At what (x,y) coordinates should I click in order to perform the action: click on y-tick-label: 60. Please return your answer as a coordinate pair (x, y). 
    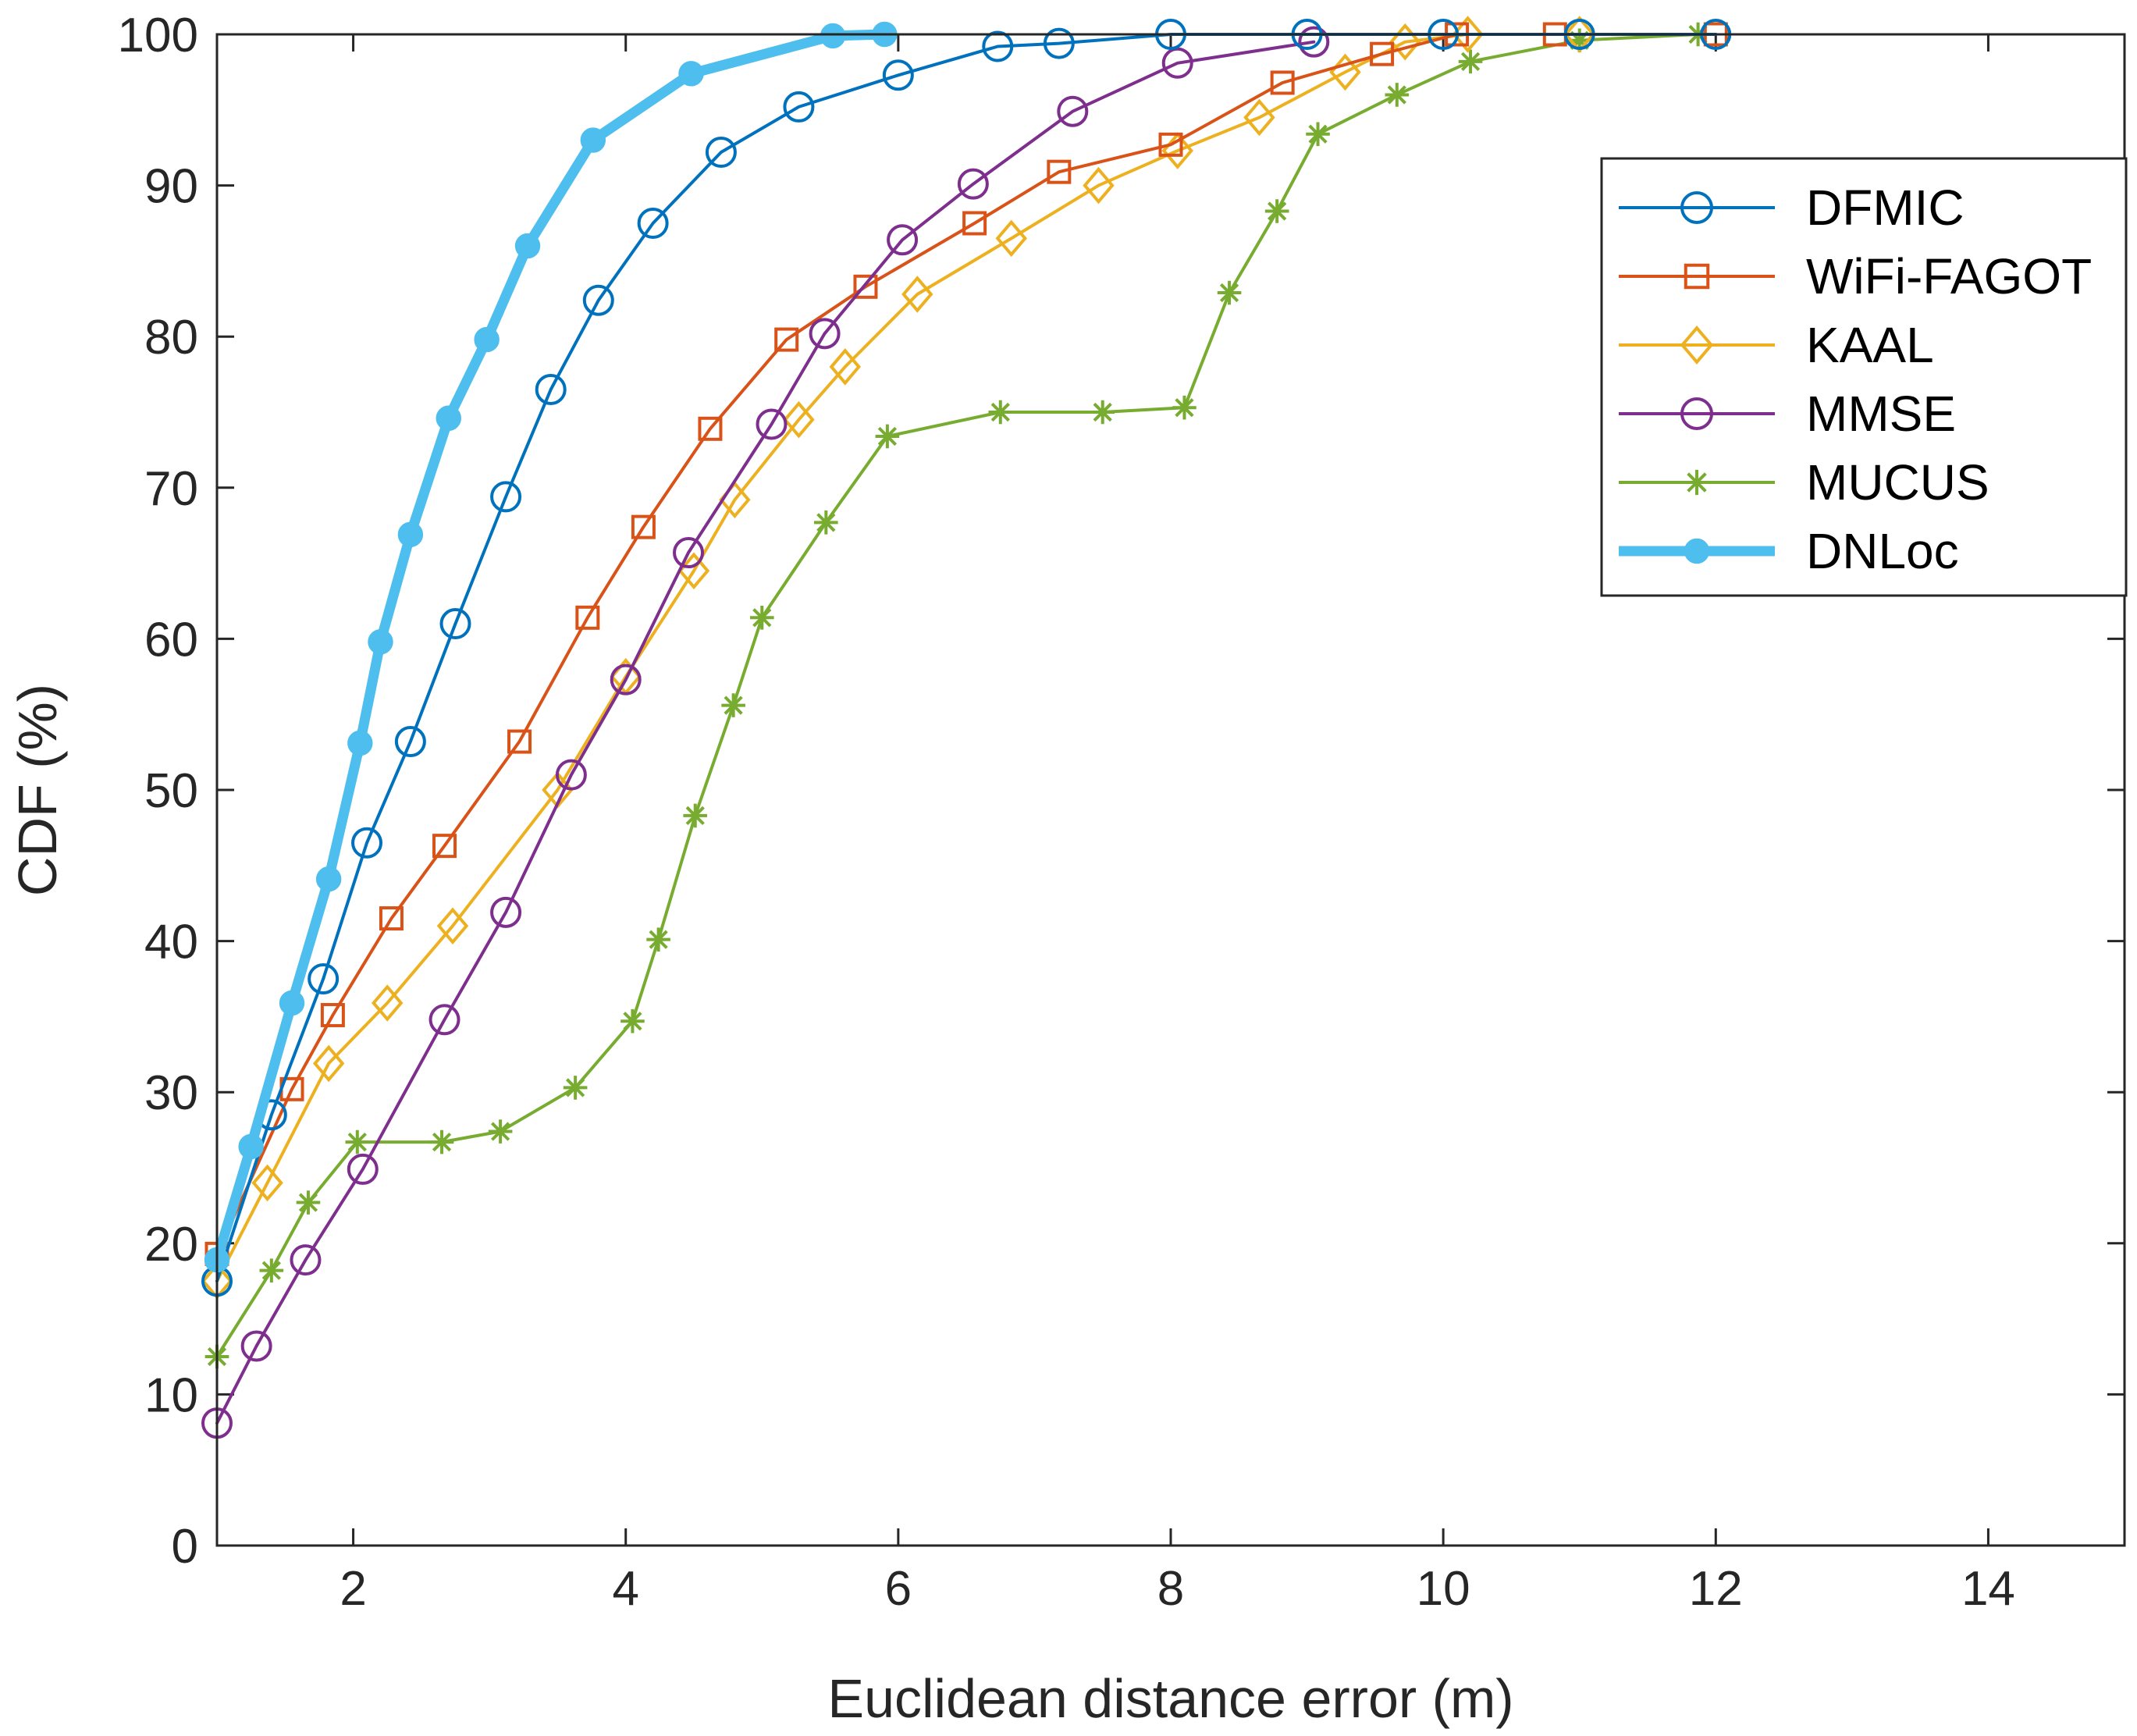
    Looking at the image, I should click on (171, 640).